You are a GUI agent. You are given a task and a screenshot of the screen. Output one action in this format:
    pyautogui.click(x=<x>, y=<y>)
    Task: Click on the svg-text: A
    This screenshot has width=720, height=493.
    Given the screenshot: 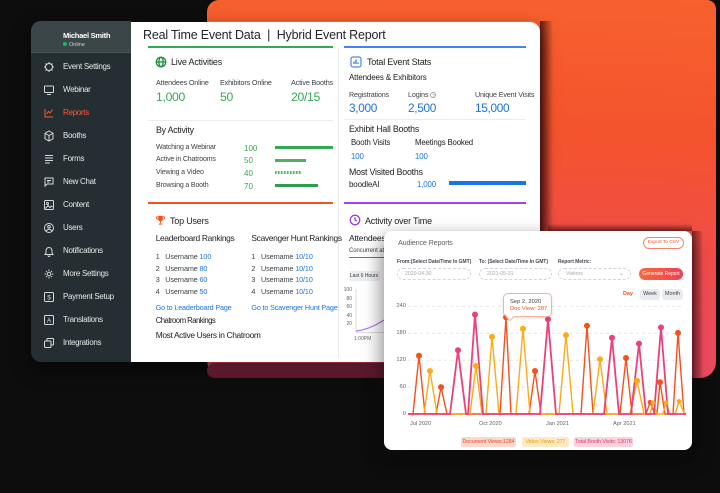 What is the action you would take?
    pyautogui.click(x=49, y=321)
    